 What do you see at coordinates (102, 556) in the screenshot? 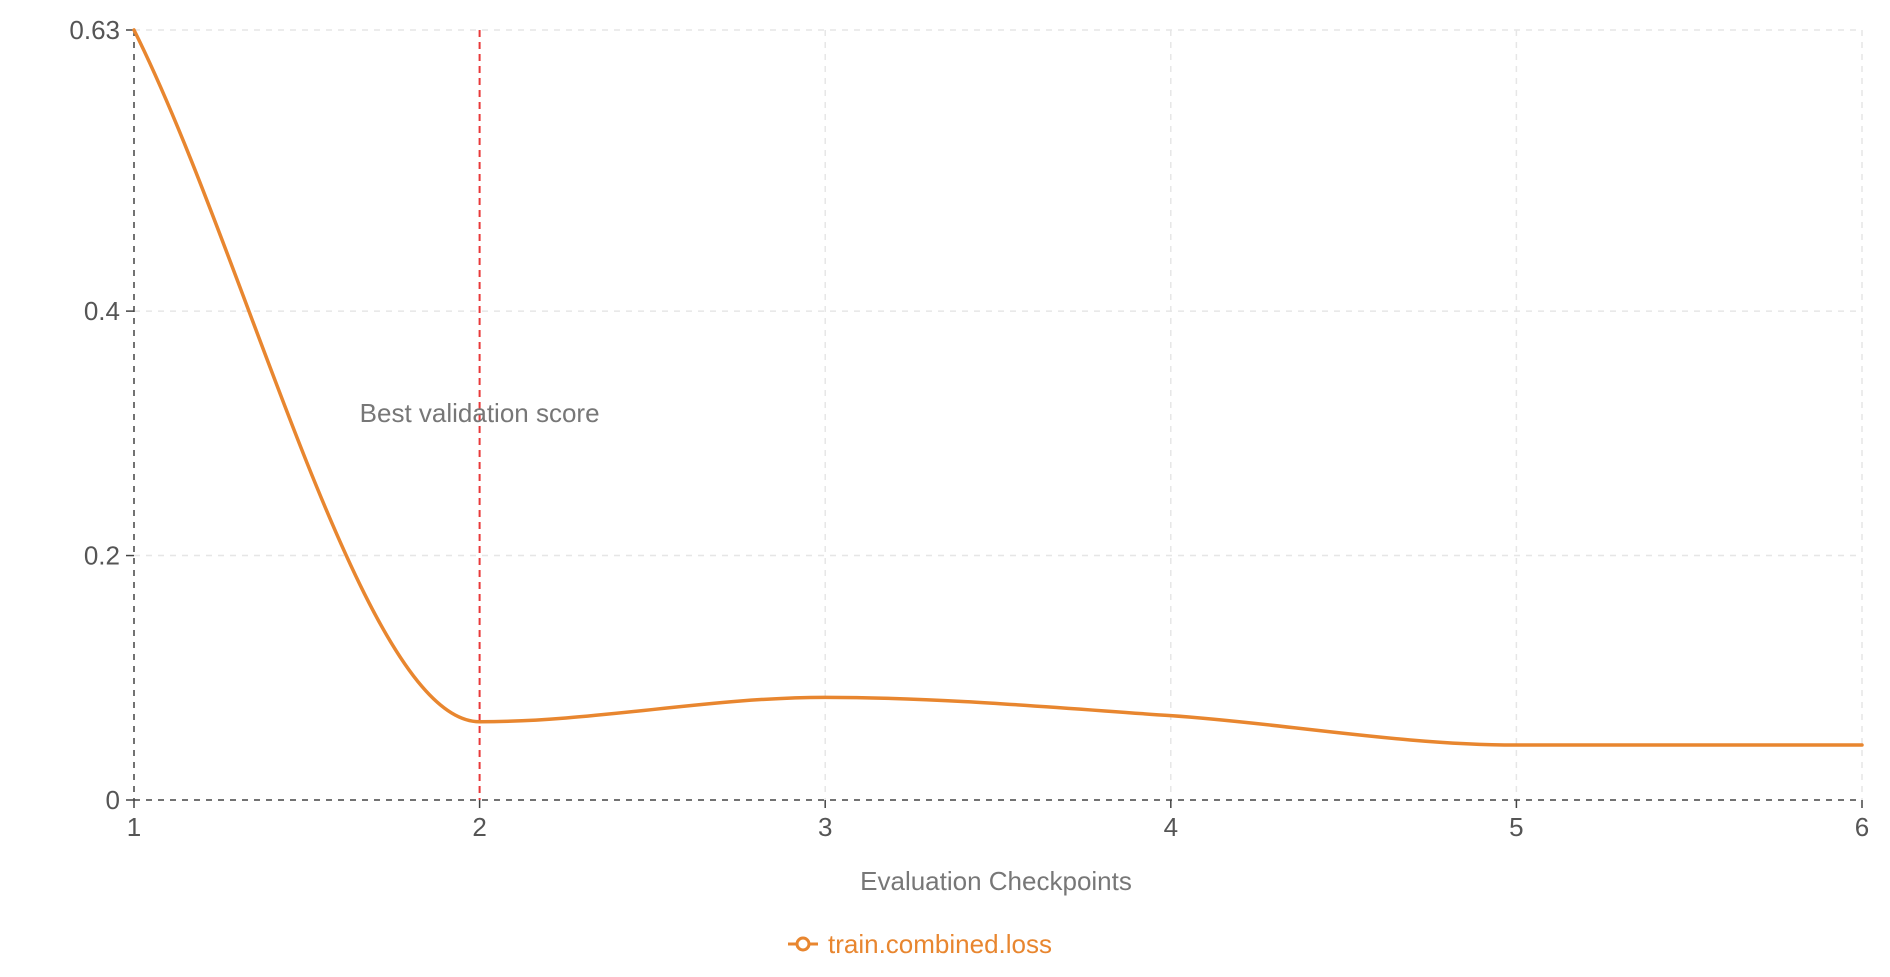
I see `y-tick-label-1: 0.2` at bounding box center [102, 556].